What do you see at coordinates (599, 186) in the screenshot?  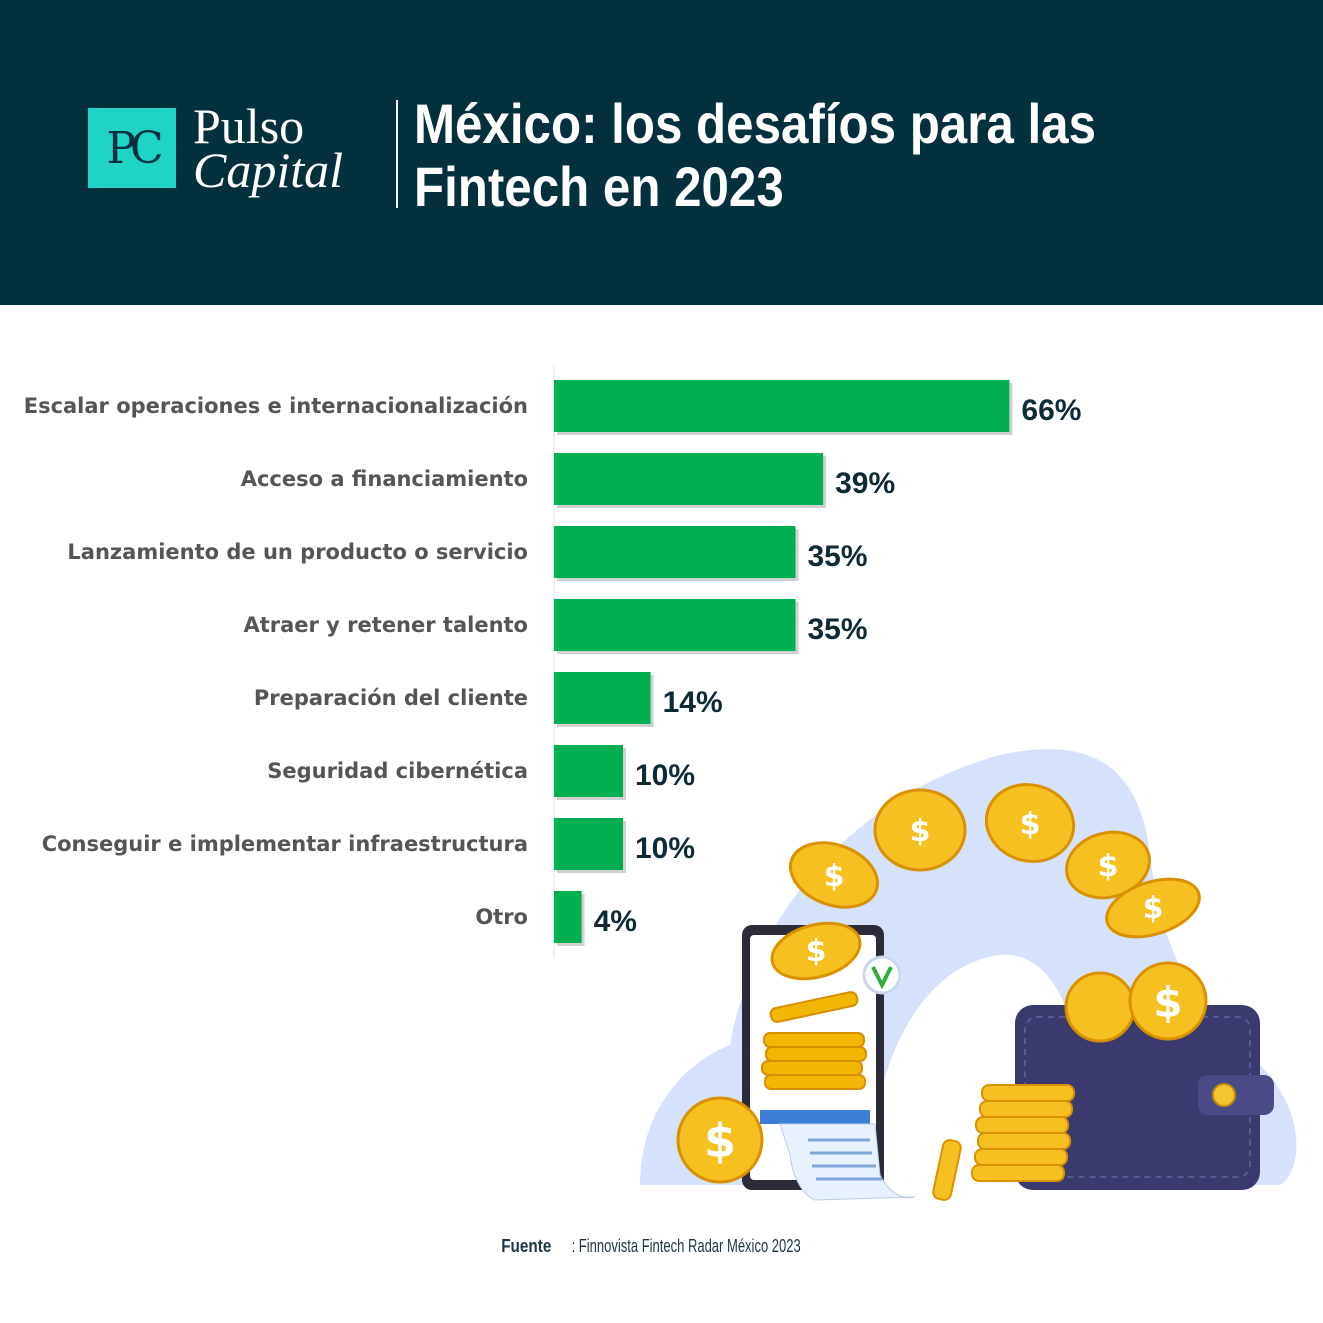 I see `page-title-line2: Fintech en 2023` at bounding box center [599, 186].